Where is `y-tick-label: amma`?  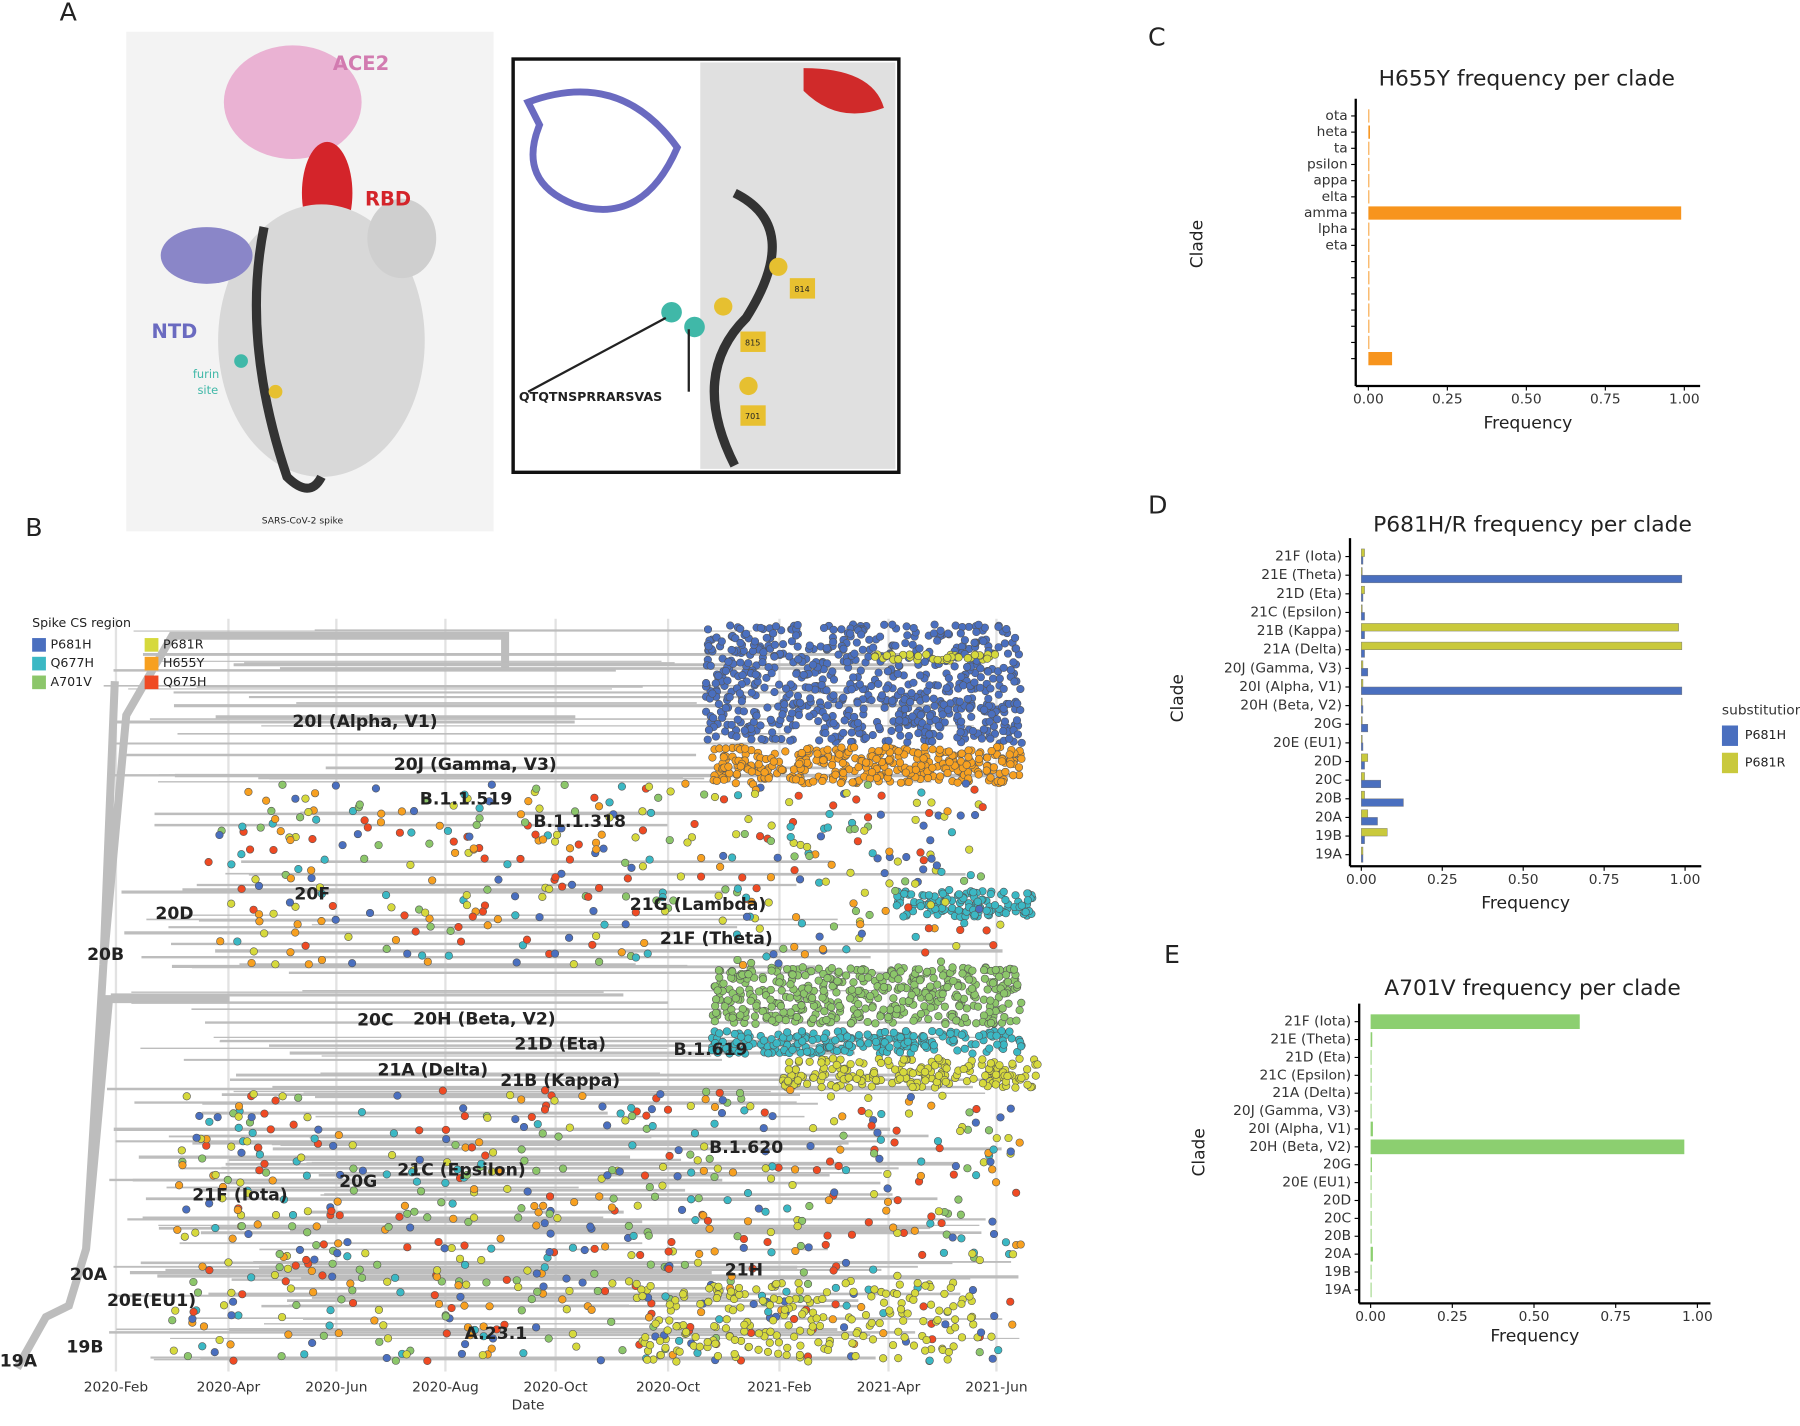
y-tick-label: amma is located at coordinates (1326, 213).